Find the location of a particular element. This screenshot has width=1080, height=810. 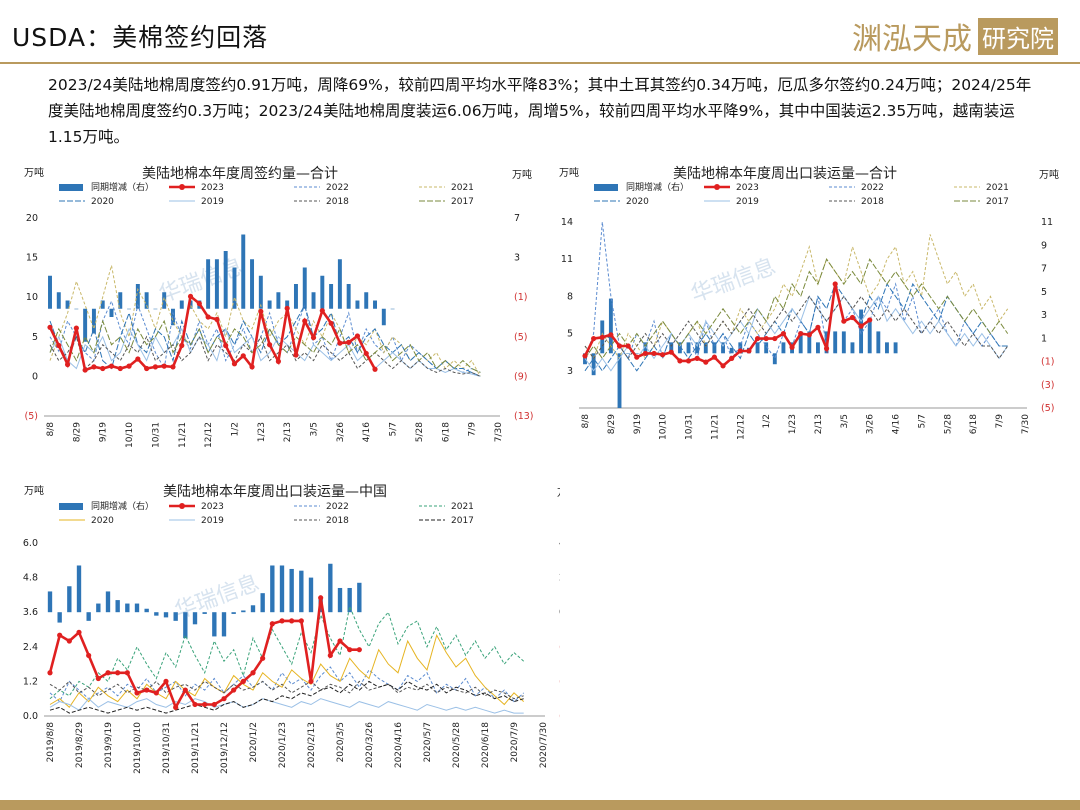

legend-label: 2023 is located at coordinates (212, 507).